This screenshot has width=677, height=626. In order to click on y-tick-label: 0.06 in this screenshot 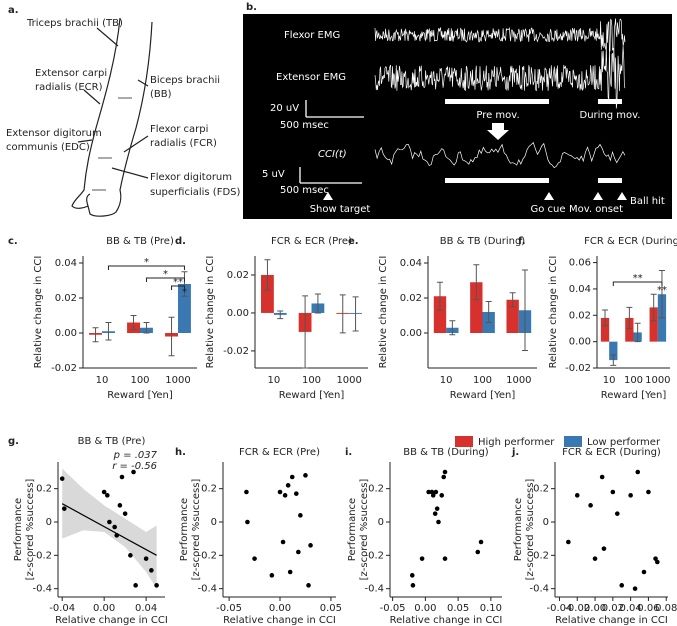, I will do `click(580, 263)`.